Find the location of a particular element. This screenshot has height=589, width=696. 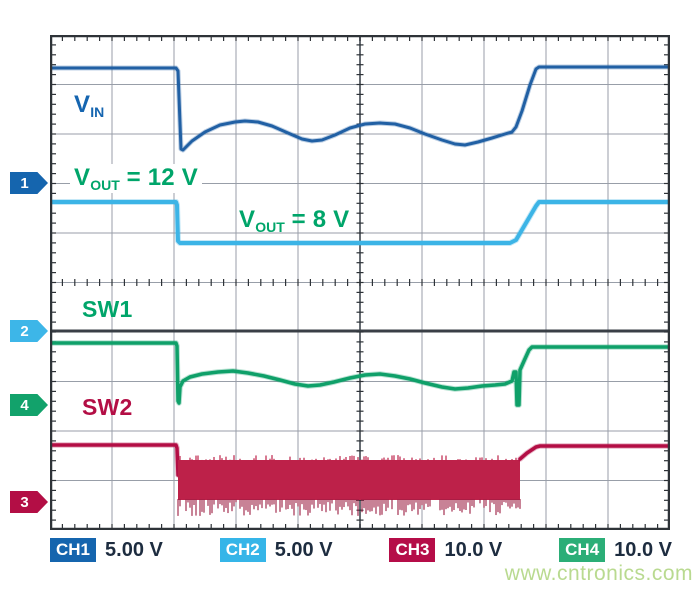

label-vout8-sub: OUT is located at coordinates (270, 227).